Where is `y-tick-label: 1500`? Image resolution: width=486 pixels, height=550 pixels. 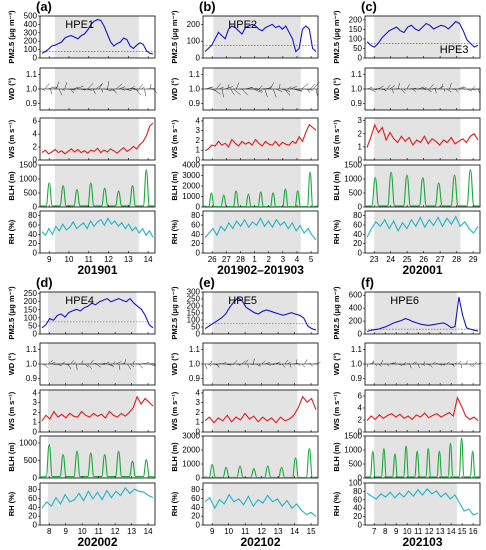
y-tick-label: 1500 is located at coordinates (28, 165).